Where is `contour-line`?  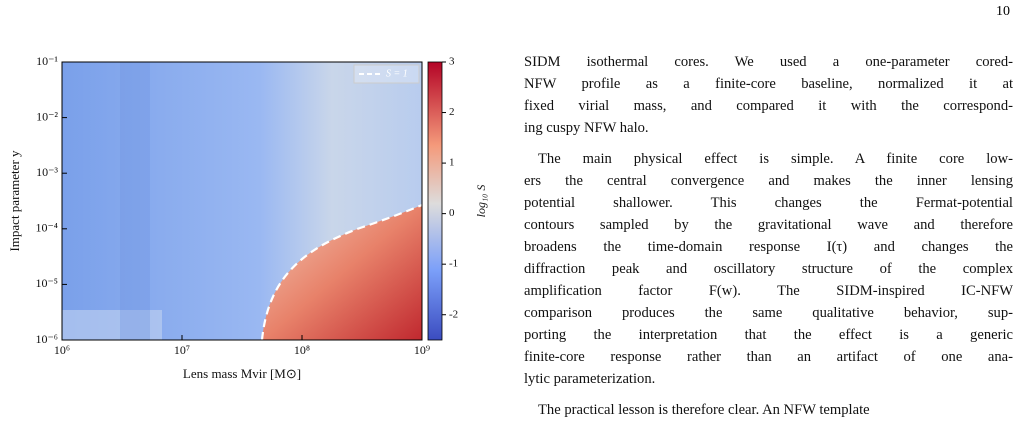 contour-line is located at coordinates (341, 272).